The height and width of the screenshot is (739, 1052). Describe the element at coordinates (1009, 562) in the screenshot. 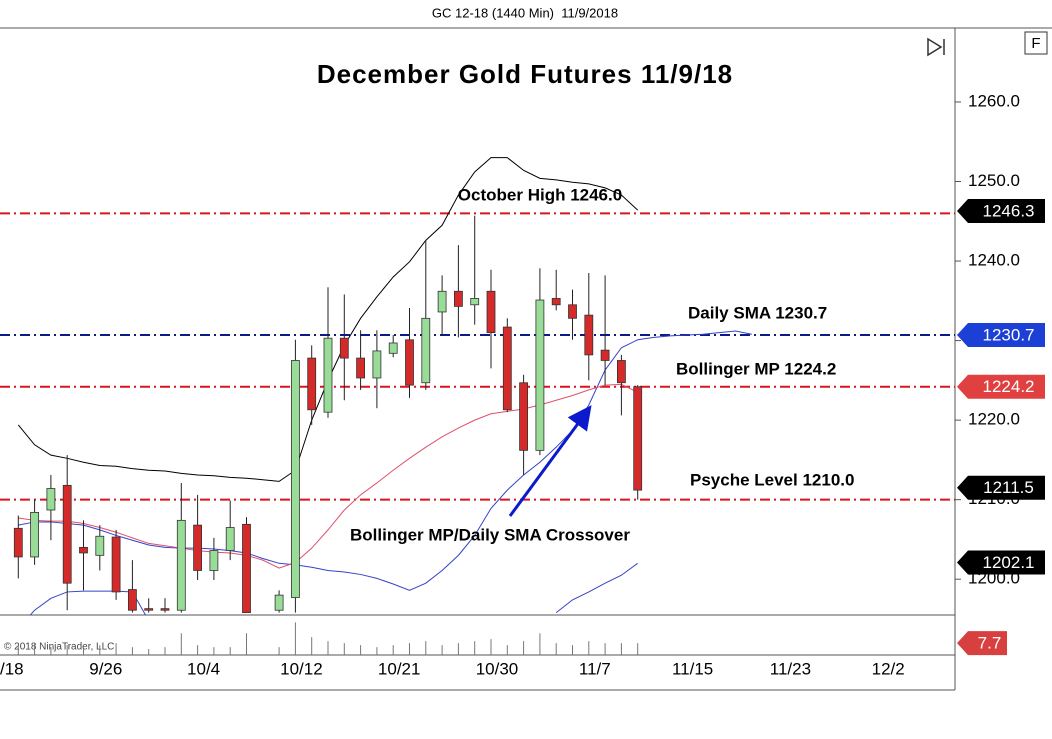

I see `price-tag-label: 1202.1` at that location.